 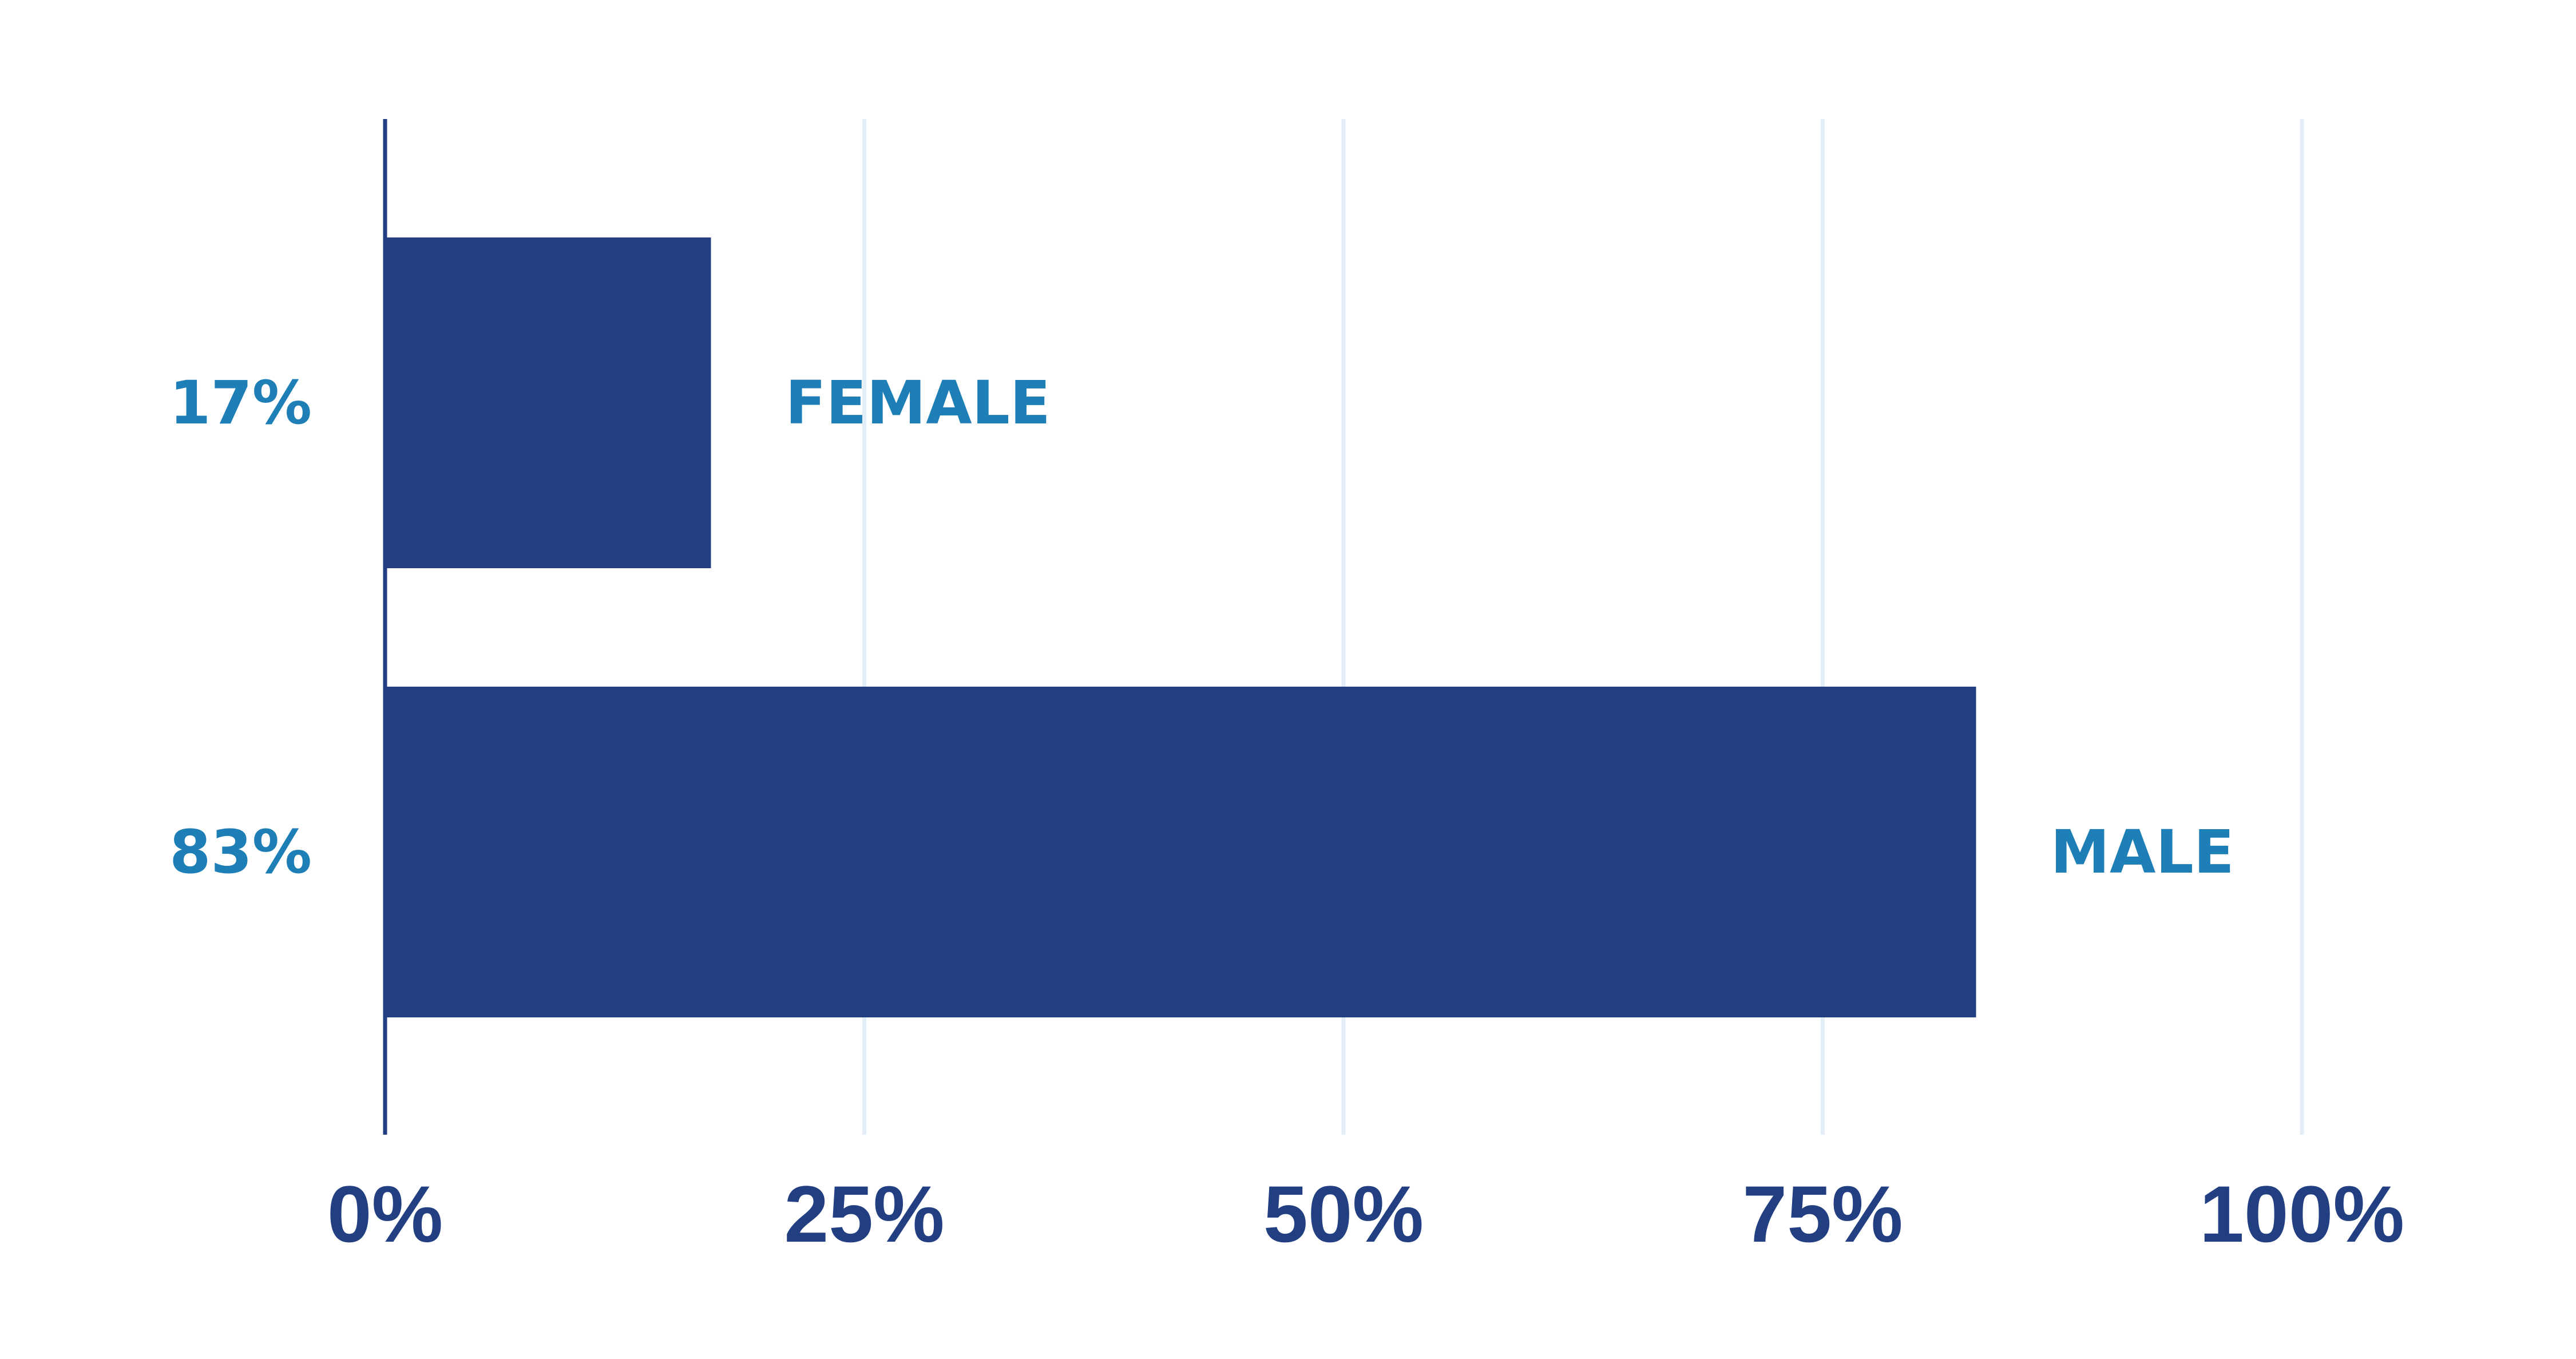 I want to click on x-tick-label-0: 0%, so click(x=385, y=1214).